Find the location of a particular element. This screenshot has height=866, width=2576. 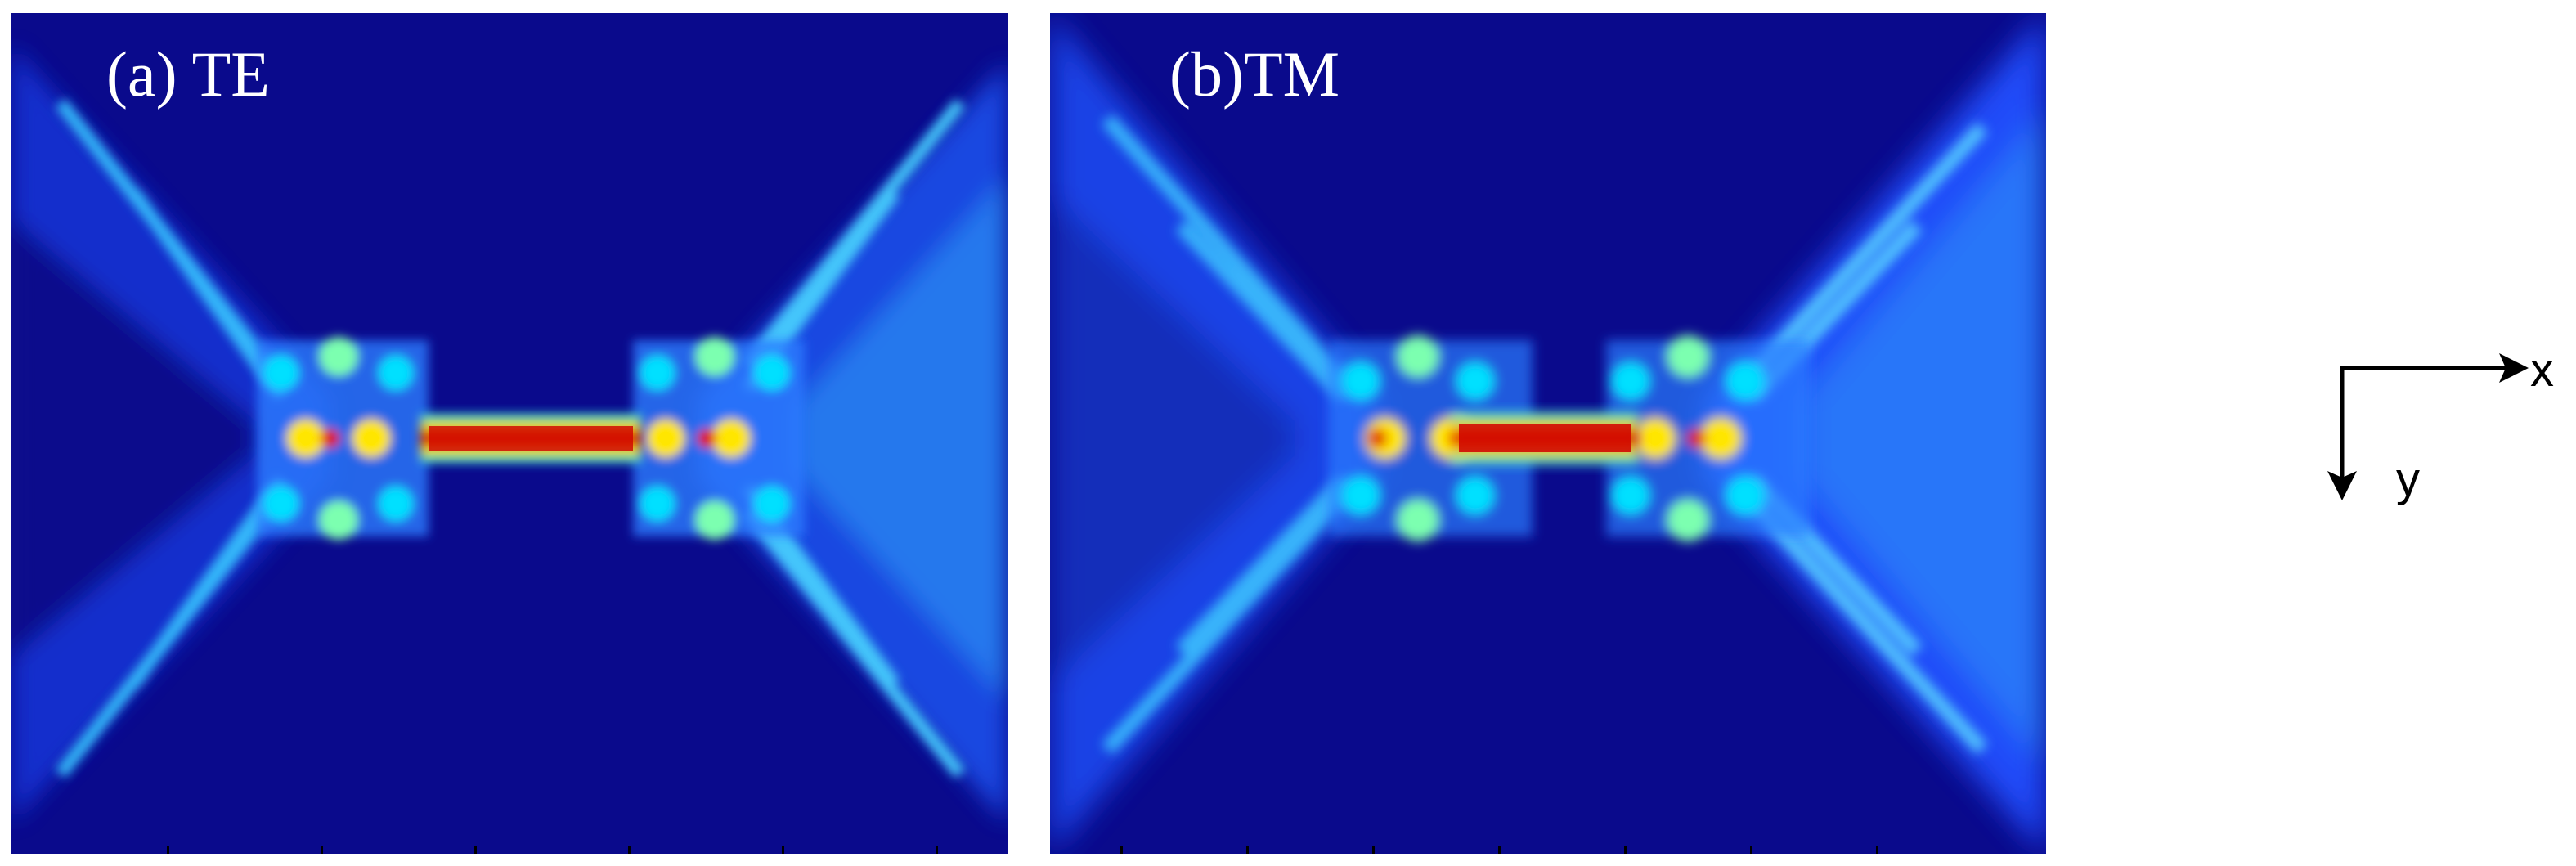

y-axis-label: y is located at coordinates (2408, 479).